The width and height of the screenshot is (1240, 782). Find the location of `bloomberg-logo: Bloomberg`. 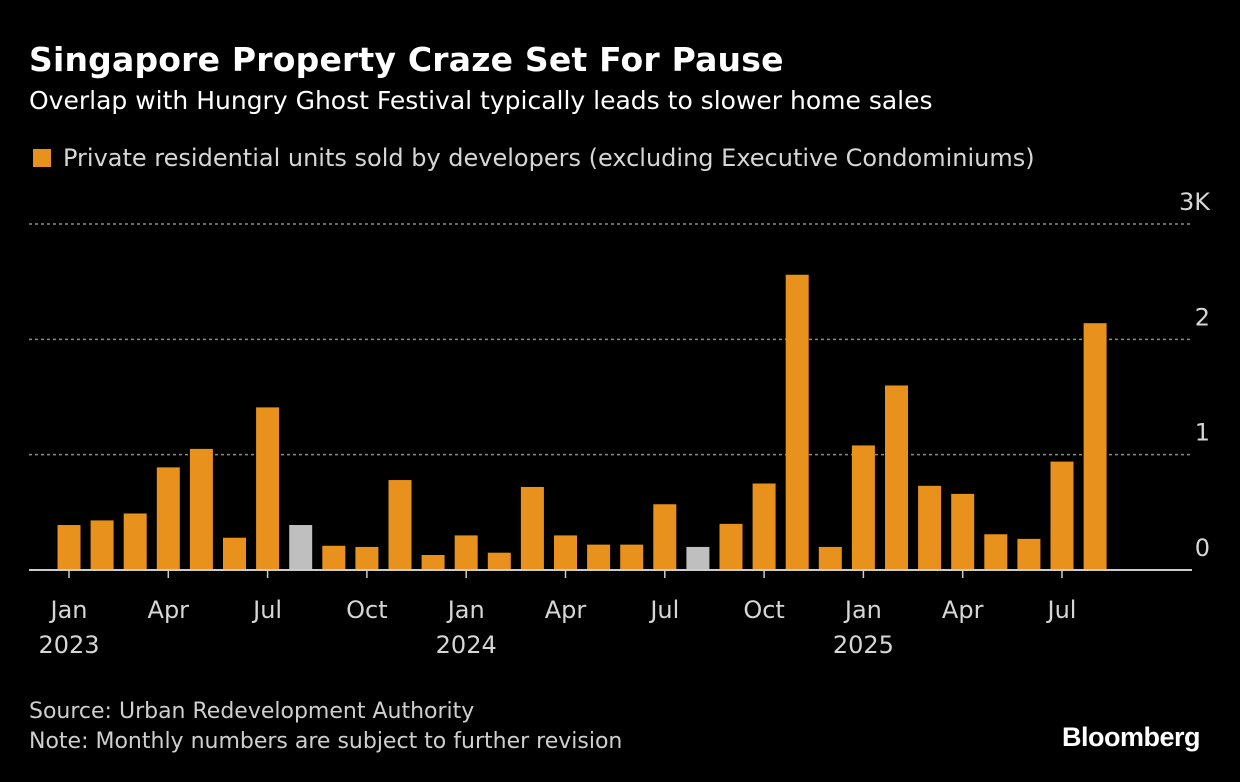

bloomberg-logo: Bloomberg is located at coordinates (1131, 737).